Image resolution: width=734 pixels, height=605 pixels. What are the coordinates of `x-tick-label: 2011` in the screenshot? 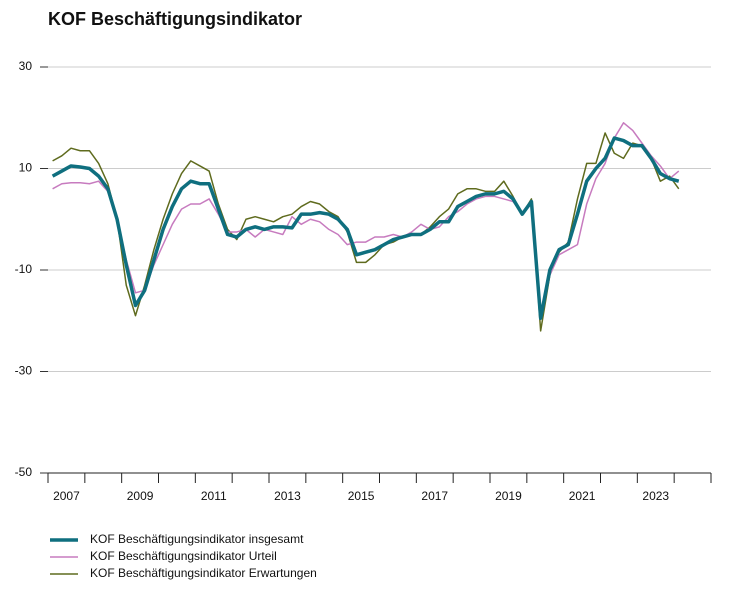 It's located at (214, 496).